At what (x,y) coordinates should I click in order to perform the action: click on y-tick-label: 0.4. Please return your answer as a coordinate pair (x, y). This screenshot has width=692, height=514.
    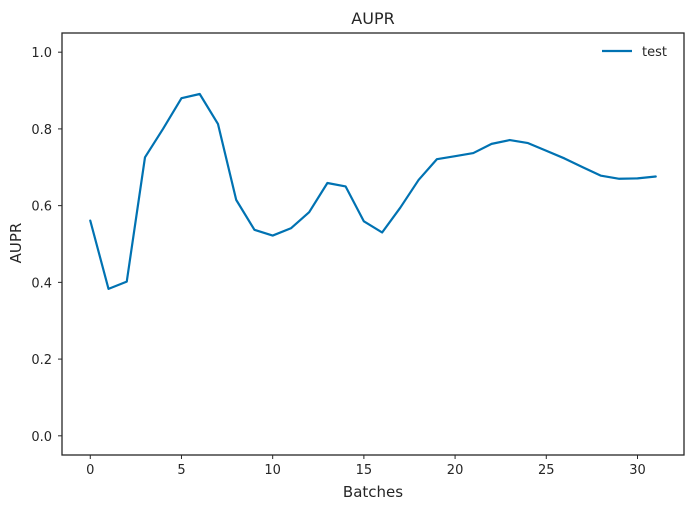
    Looking at the image, I should click on (41, 283).